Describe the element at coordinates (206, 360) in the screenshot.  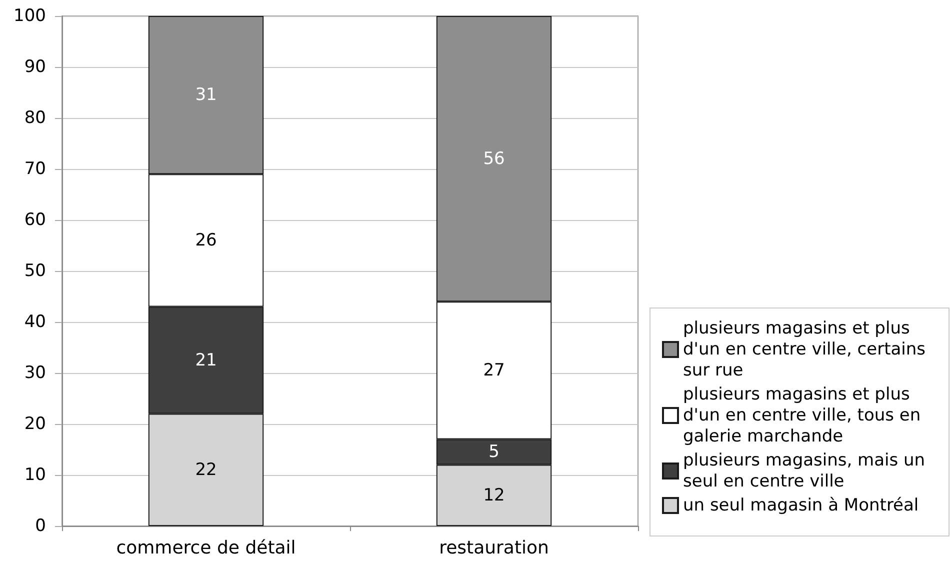
I see `data-label: 21` at that location.